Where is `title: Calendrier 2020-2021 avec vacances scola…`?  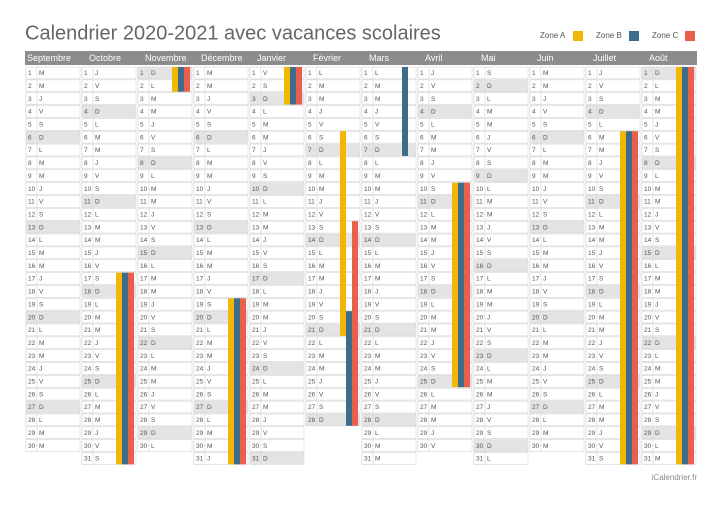 title: Calendrier 2020-2021 avec vacances scola… is located at coordinates (233, 33).